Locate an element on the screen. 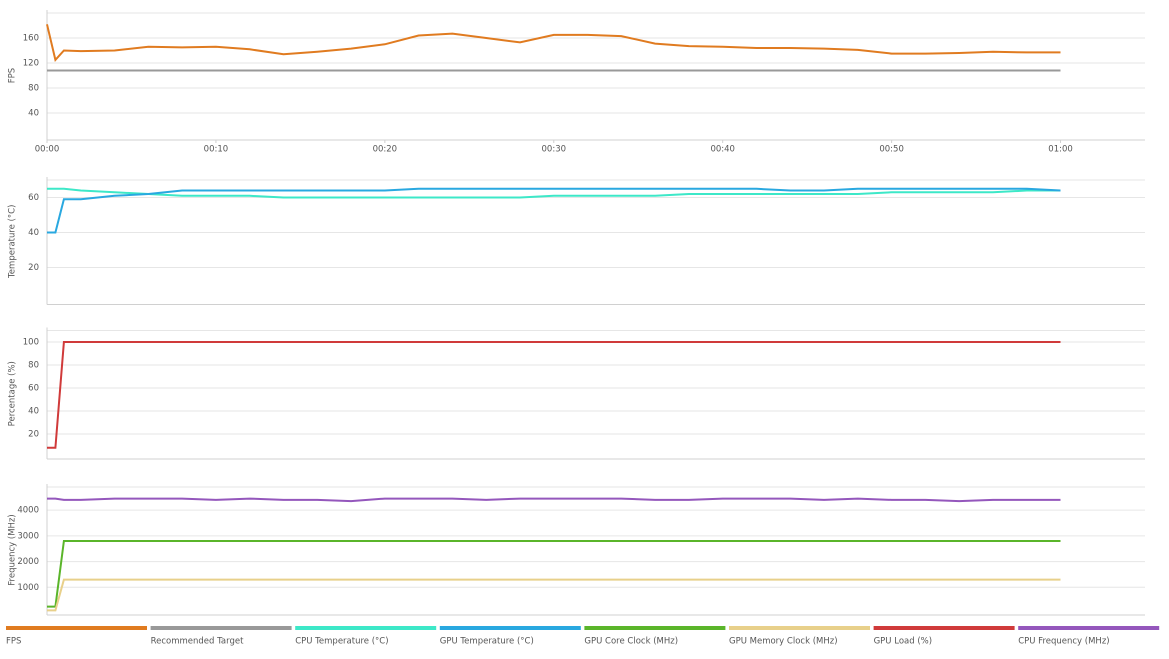 The height and width of the screenshot is (659, 1169). x-tick-label: 00:00 is located at coordinates (47, 150).